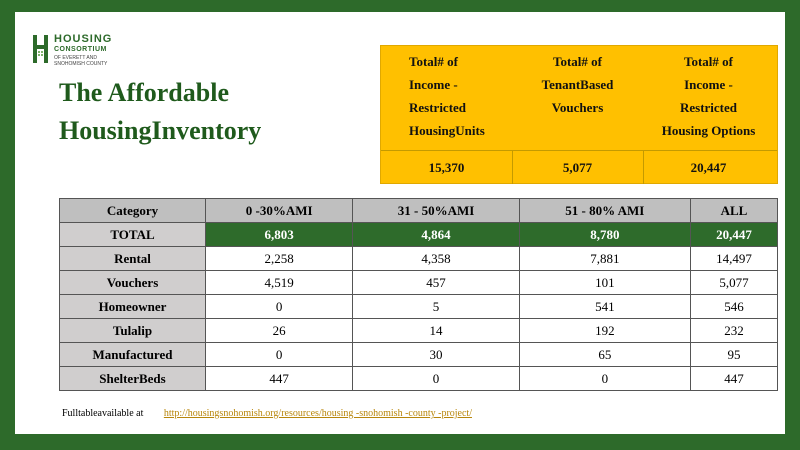  Describe the element at coordinates (577, 167) in the screenshot. I see `summary-value-vouchers: 5,077` at that location.